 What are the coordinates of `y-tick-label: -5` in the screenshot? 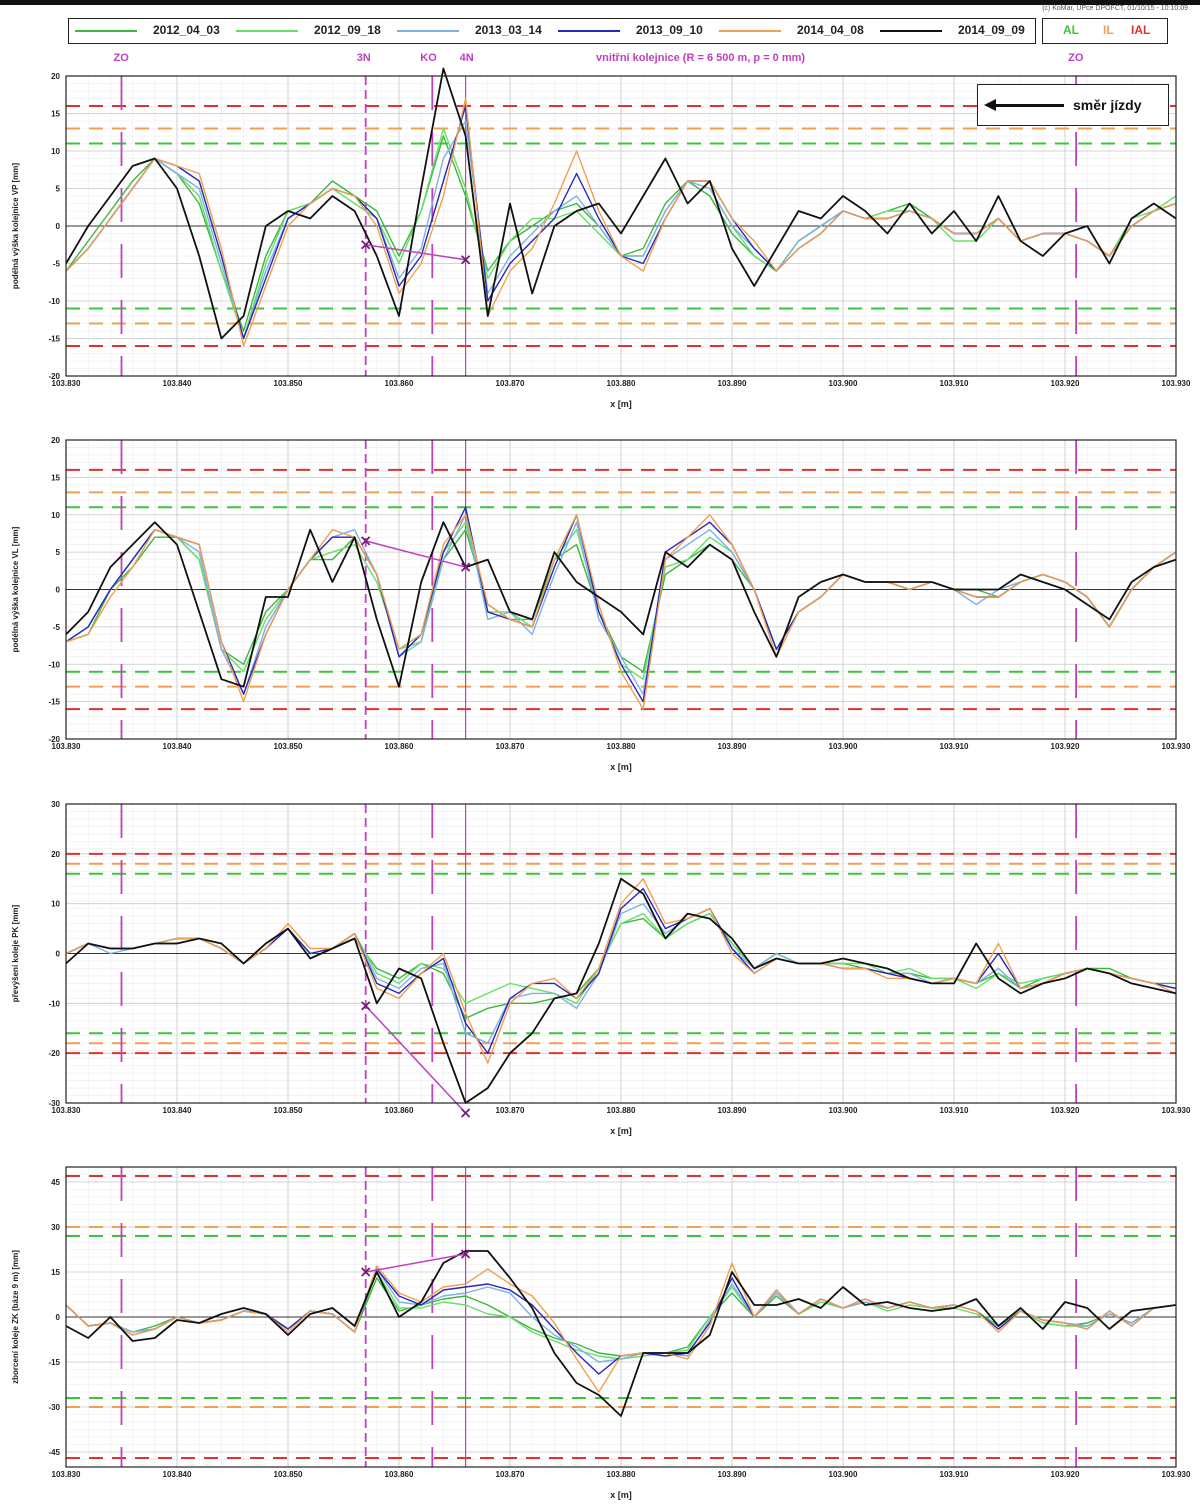 It's located at (57, 627).